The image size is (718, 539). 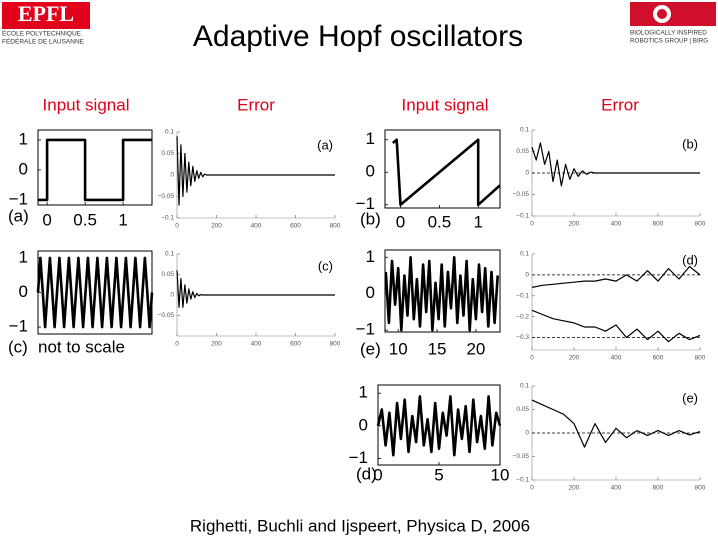 I want to click on panel-note: not to scale, so click(x=81, y=346).